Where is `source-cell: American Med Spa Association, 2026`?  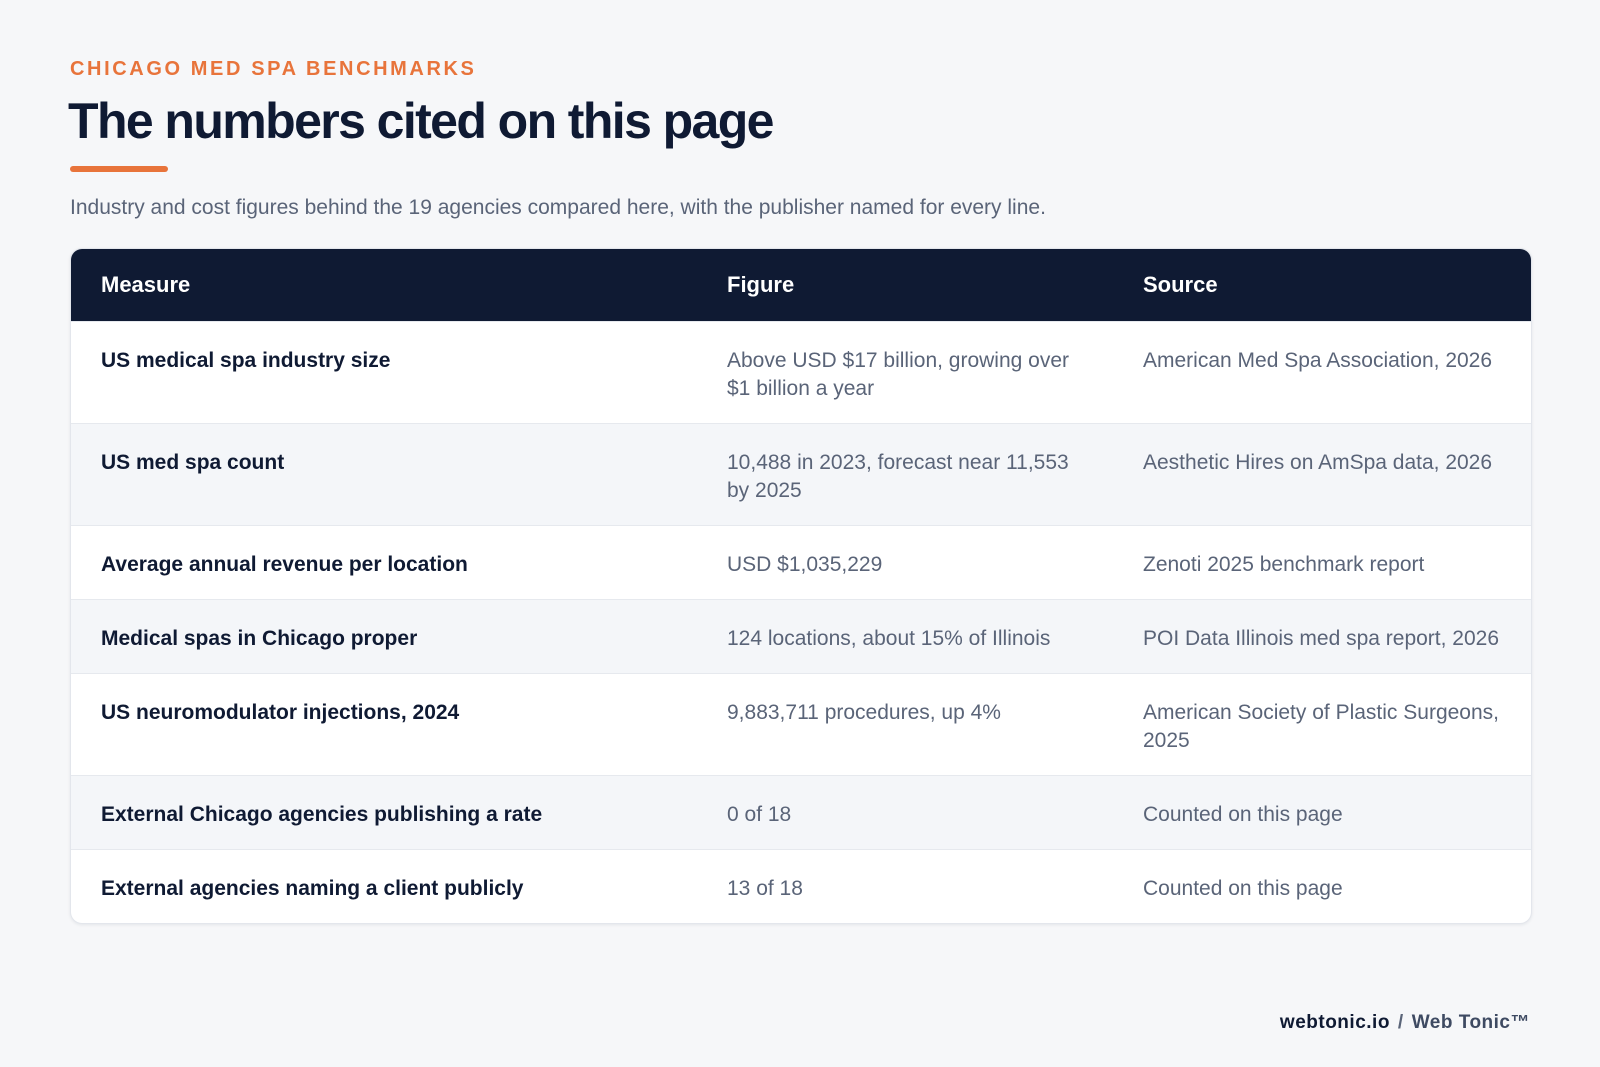 source-cell: American Med Spa Association, 2026 is located at coordinates (1322, 372).